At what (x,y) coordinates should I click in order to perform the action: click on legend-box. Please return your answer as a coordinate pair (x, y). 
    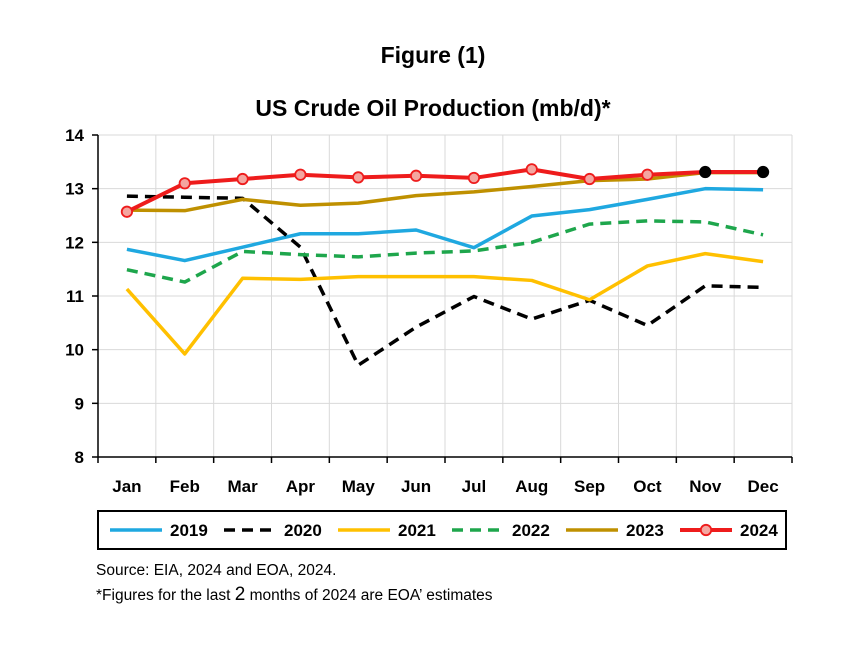
    Looking at the image, I should click on (442, 530).